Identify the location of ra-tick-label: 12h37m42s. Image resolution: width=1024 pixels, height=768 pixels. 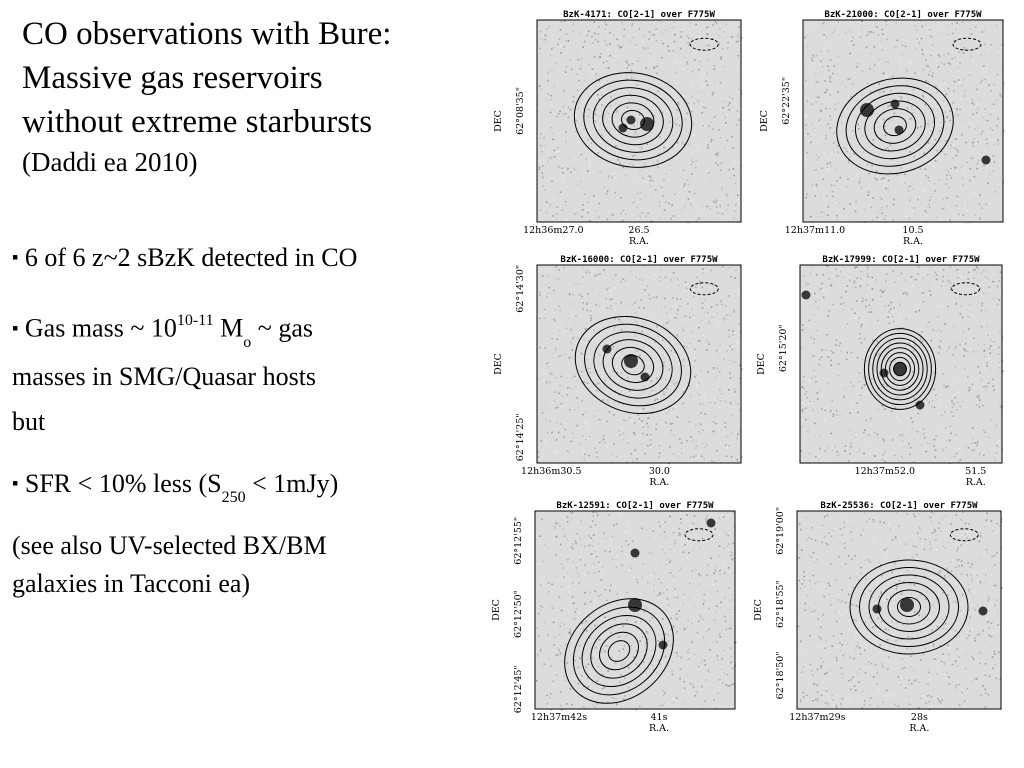
(559, 717).